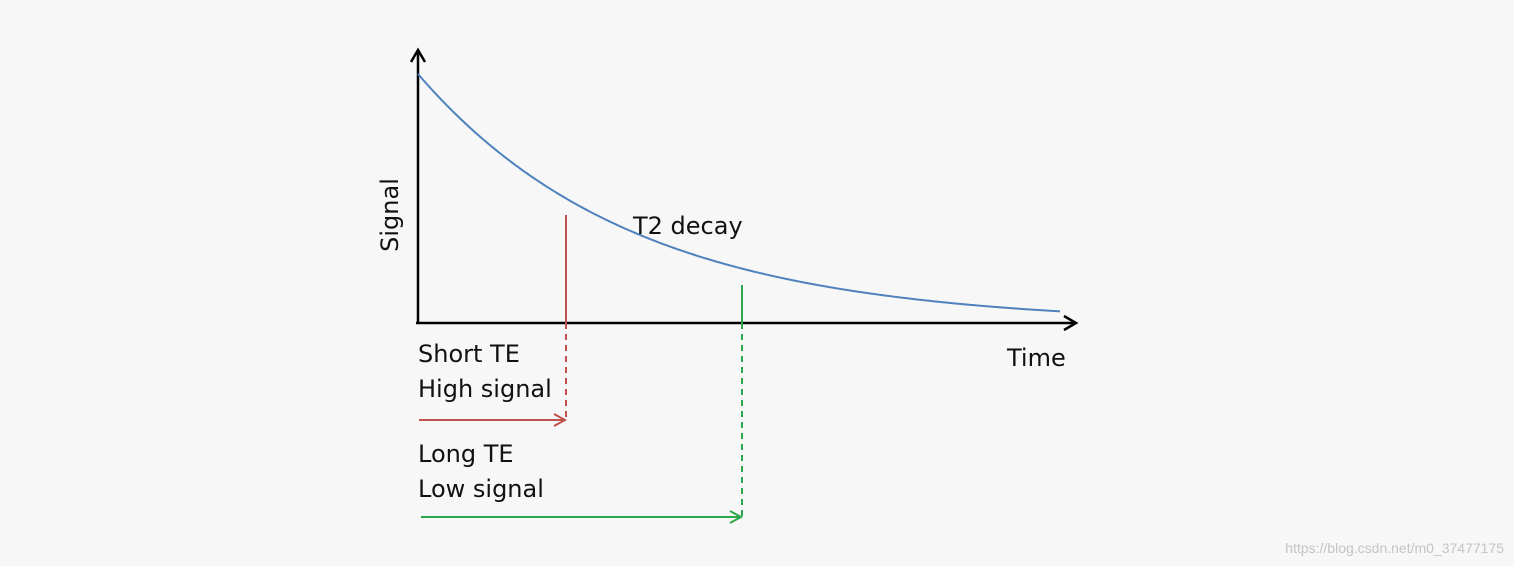  What do you see at coordinates (481, 489) in the screenshot?
I see `low-signal-label: Low signal` at bounding box center [481, 489].